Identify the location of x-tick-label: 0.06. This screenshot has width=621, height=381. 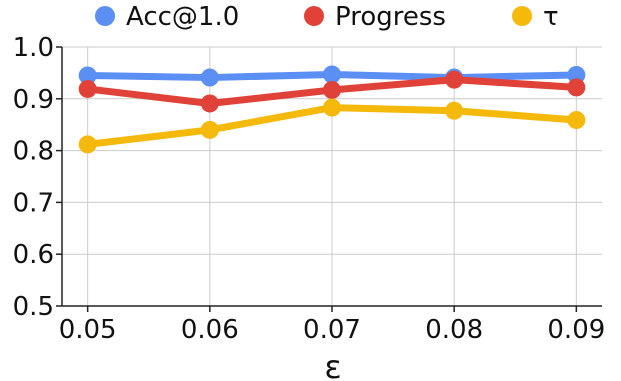
(210, 330).